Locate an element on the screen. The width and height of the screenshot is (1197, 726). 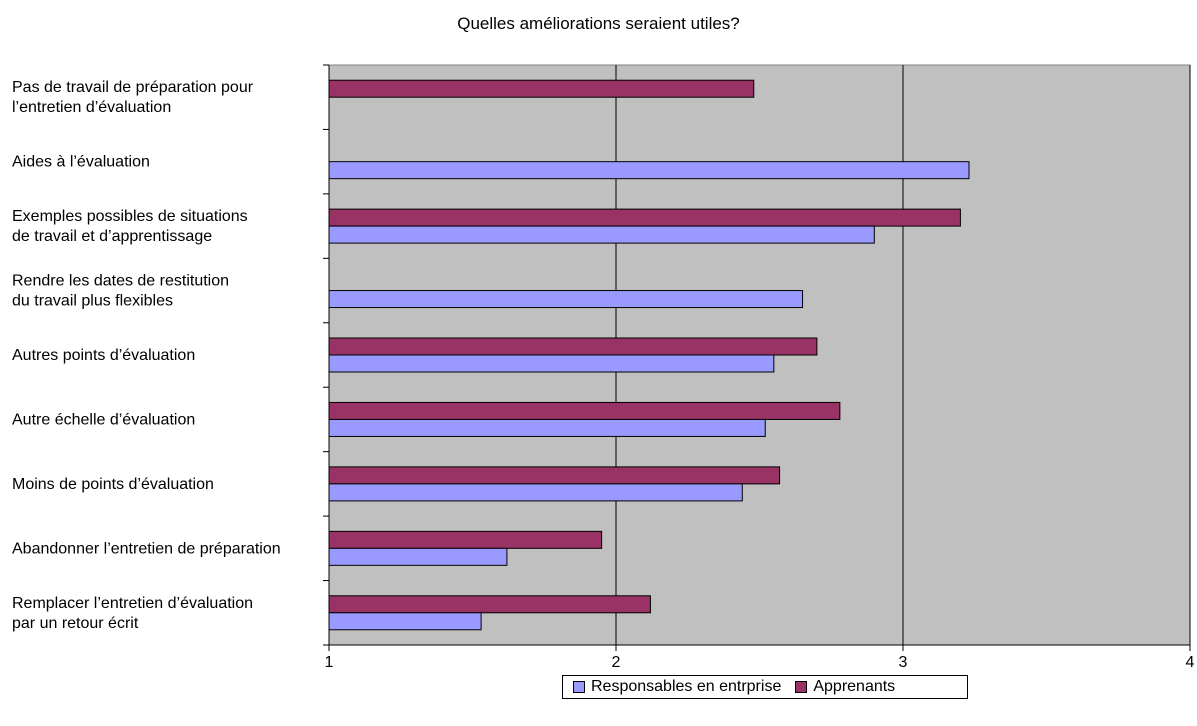
x-tick-label: 4 is located at coordinates (1190, 662).